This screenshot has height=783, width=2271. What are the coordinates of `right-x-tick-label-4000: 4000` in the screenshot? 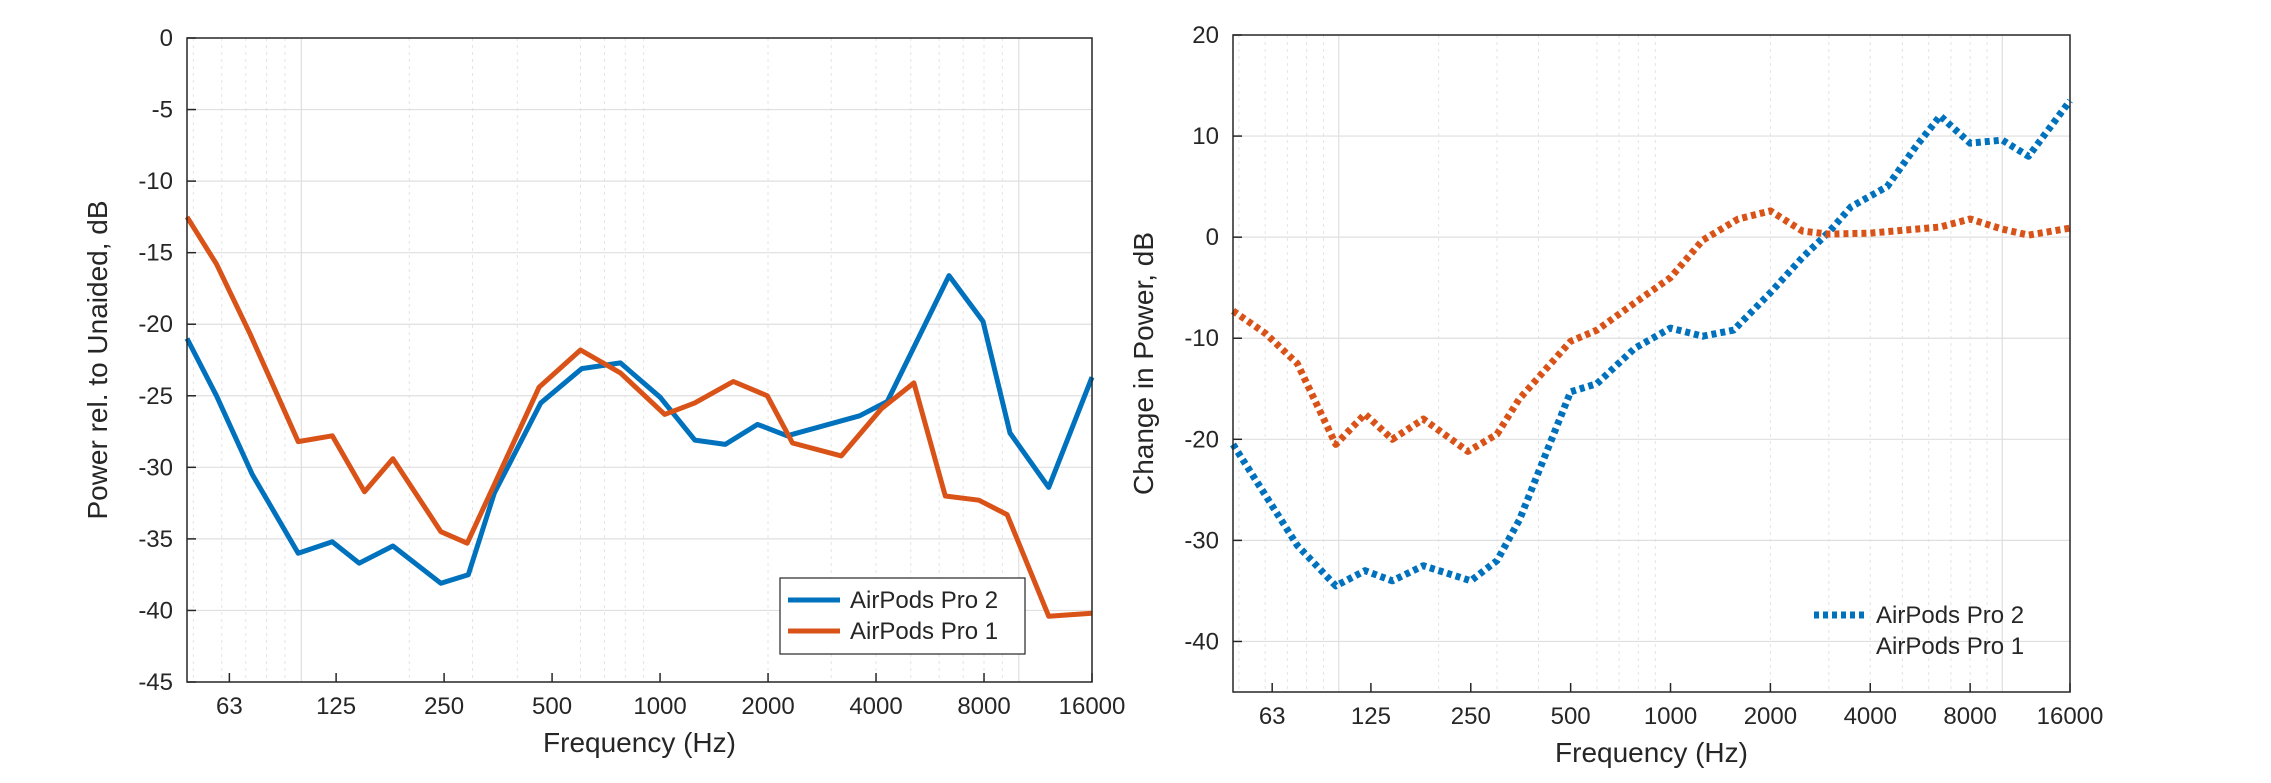 It's located at (1870, 716).